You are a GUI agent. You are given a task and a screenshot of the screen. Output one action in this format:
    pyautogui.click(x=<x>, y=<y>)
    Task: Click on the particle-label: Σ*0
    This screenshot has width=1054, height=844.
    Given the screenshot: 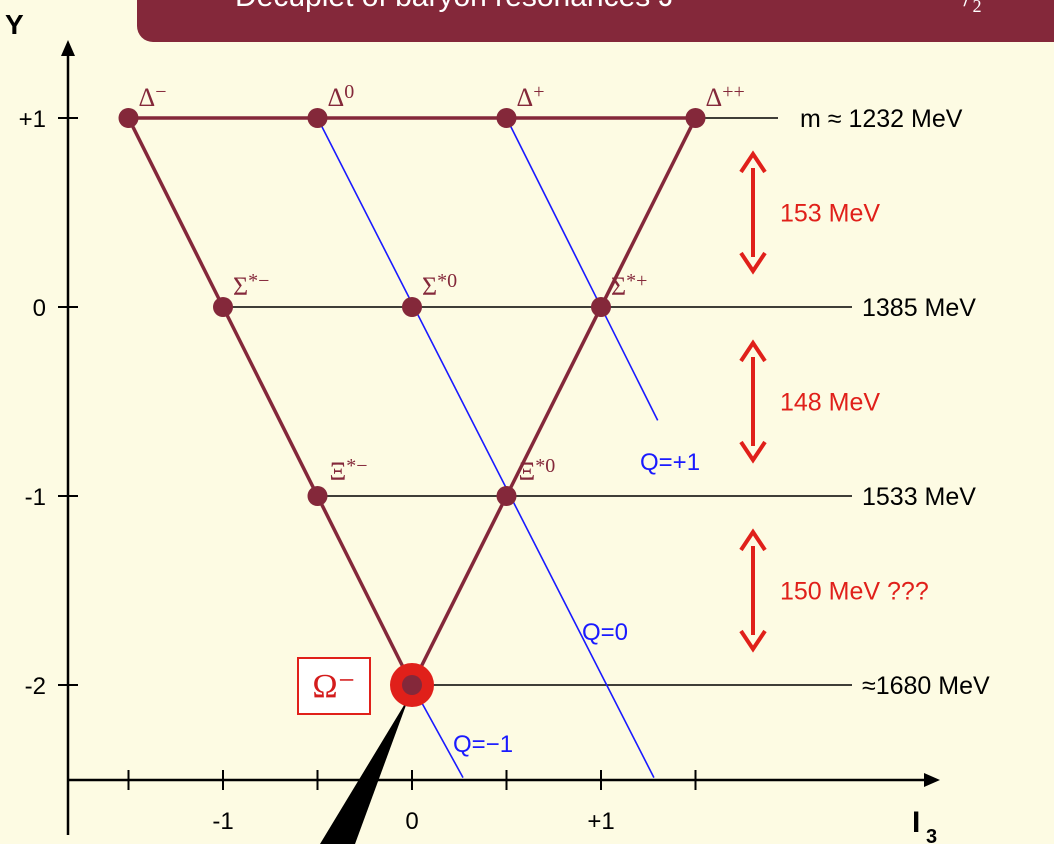 What is the action you would take?
    pyautogui.click(x=439, y=285)
    